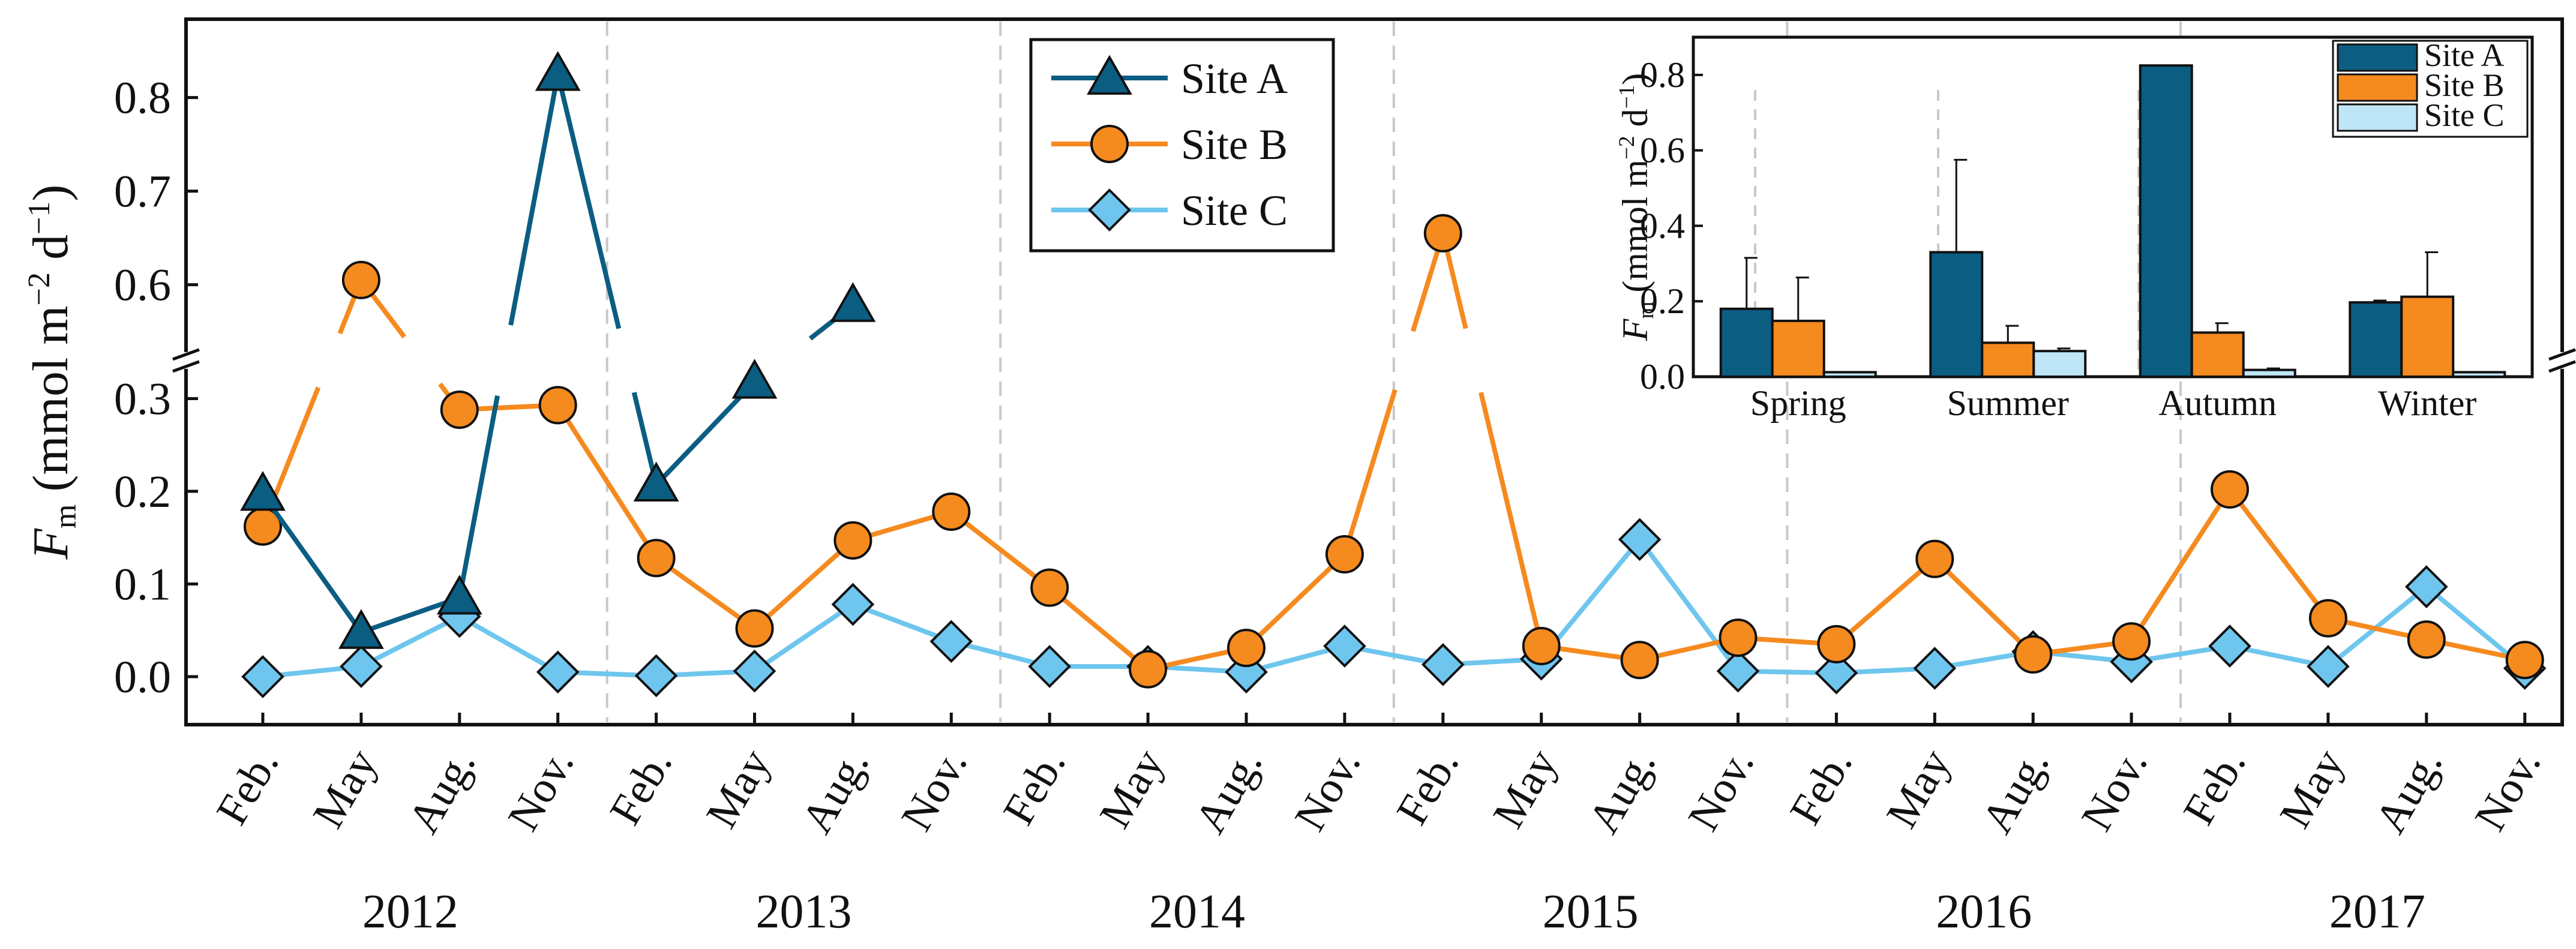 This screenshot has height=949, width=2576. I want to click on axis-break, so click(1374, 360).